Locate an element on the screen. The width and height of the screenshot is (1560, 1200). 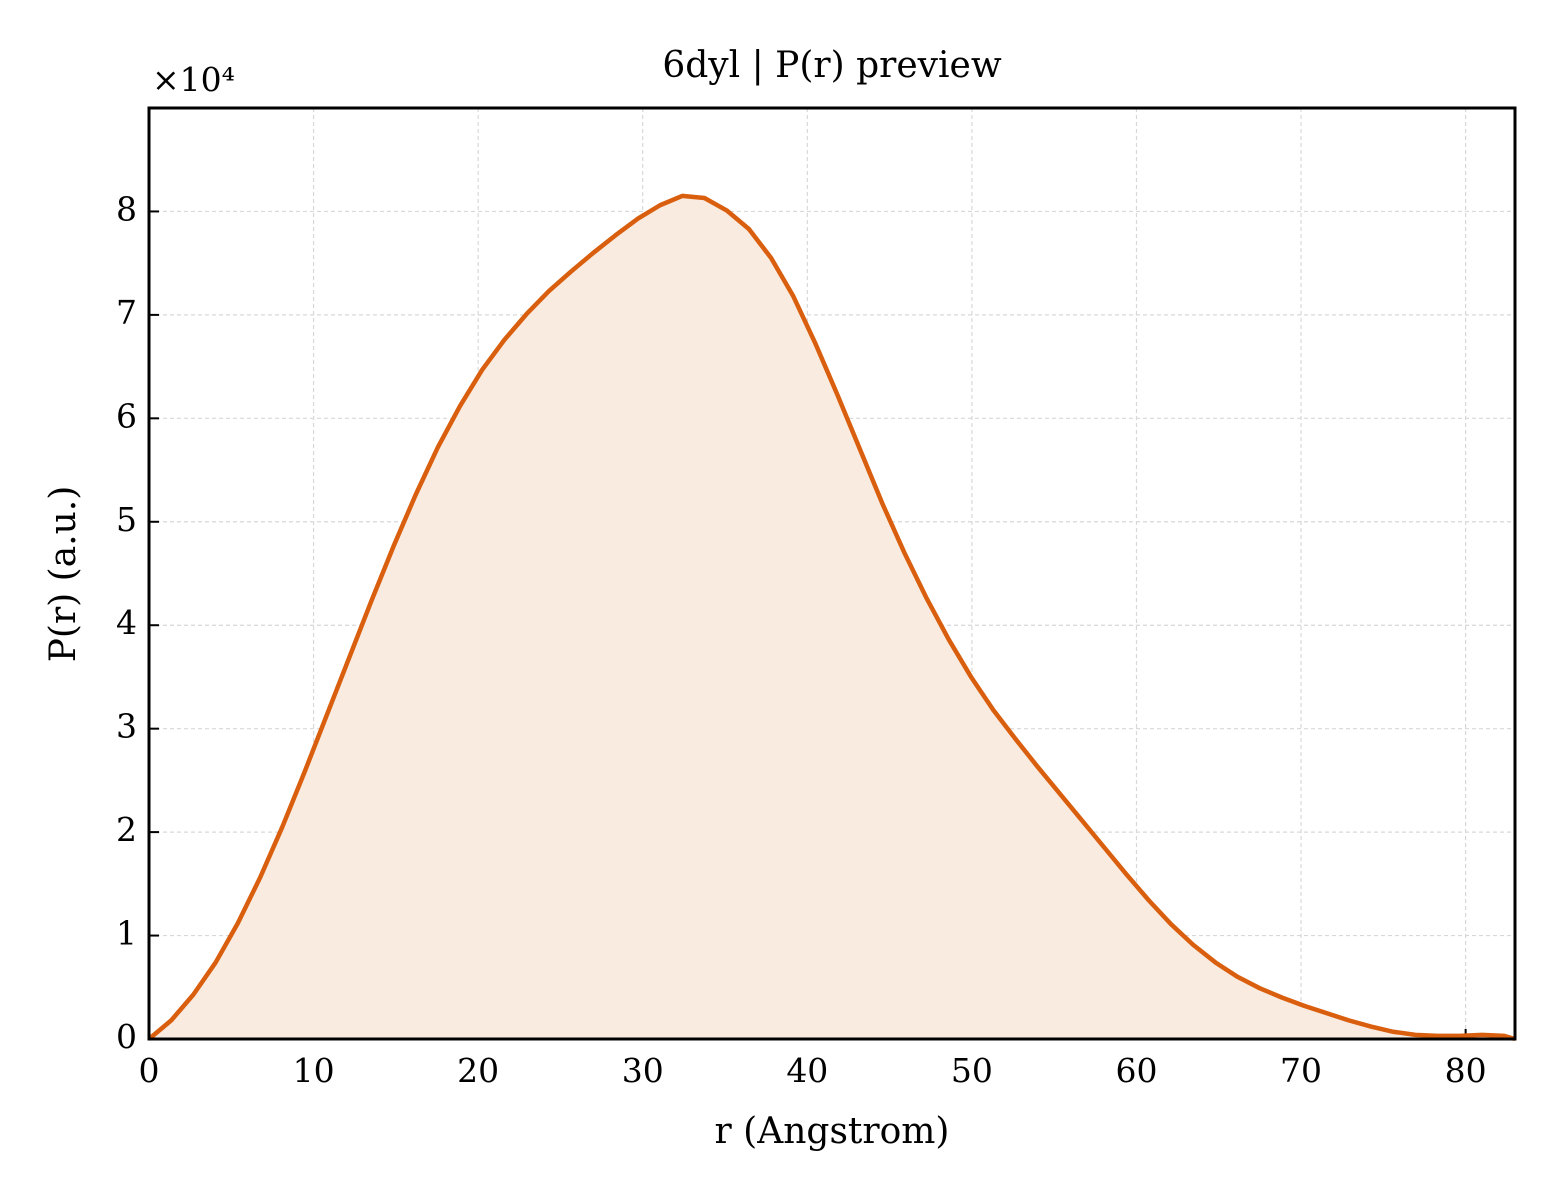
y-tick-label: 7 is located at coordinates (126, 312).